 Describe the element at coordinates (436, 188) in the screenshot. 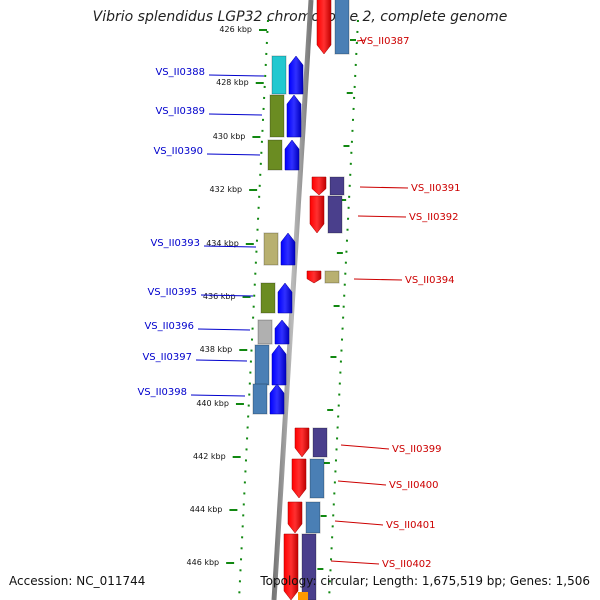

I see `gene-label-vs-ii0391: VS_II0391` at that location.